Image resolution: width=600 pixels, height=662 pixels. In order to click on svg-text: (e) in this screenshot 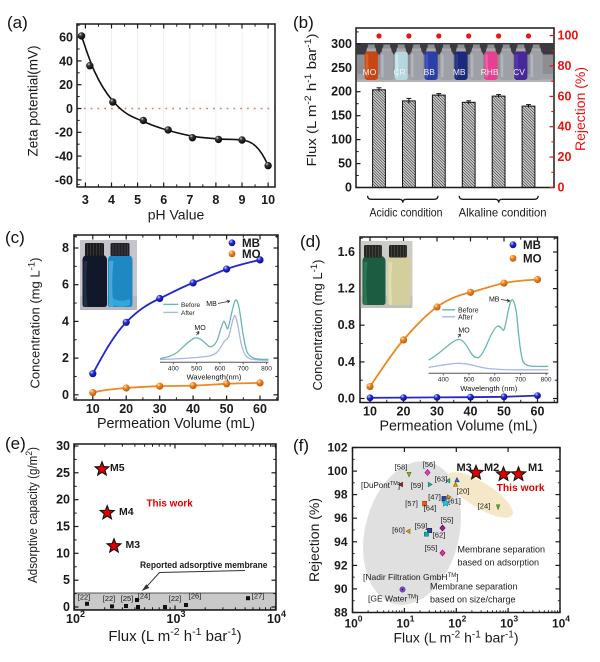, I will do `click(15, 443)`.